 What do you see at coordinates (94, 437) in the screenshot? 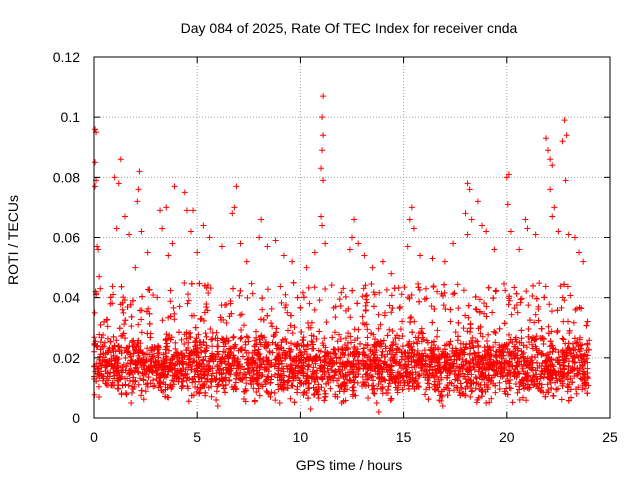
I see `x-tick-label: 0` at bounding box center [94, 437].